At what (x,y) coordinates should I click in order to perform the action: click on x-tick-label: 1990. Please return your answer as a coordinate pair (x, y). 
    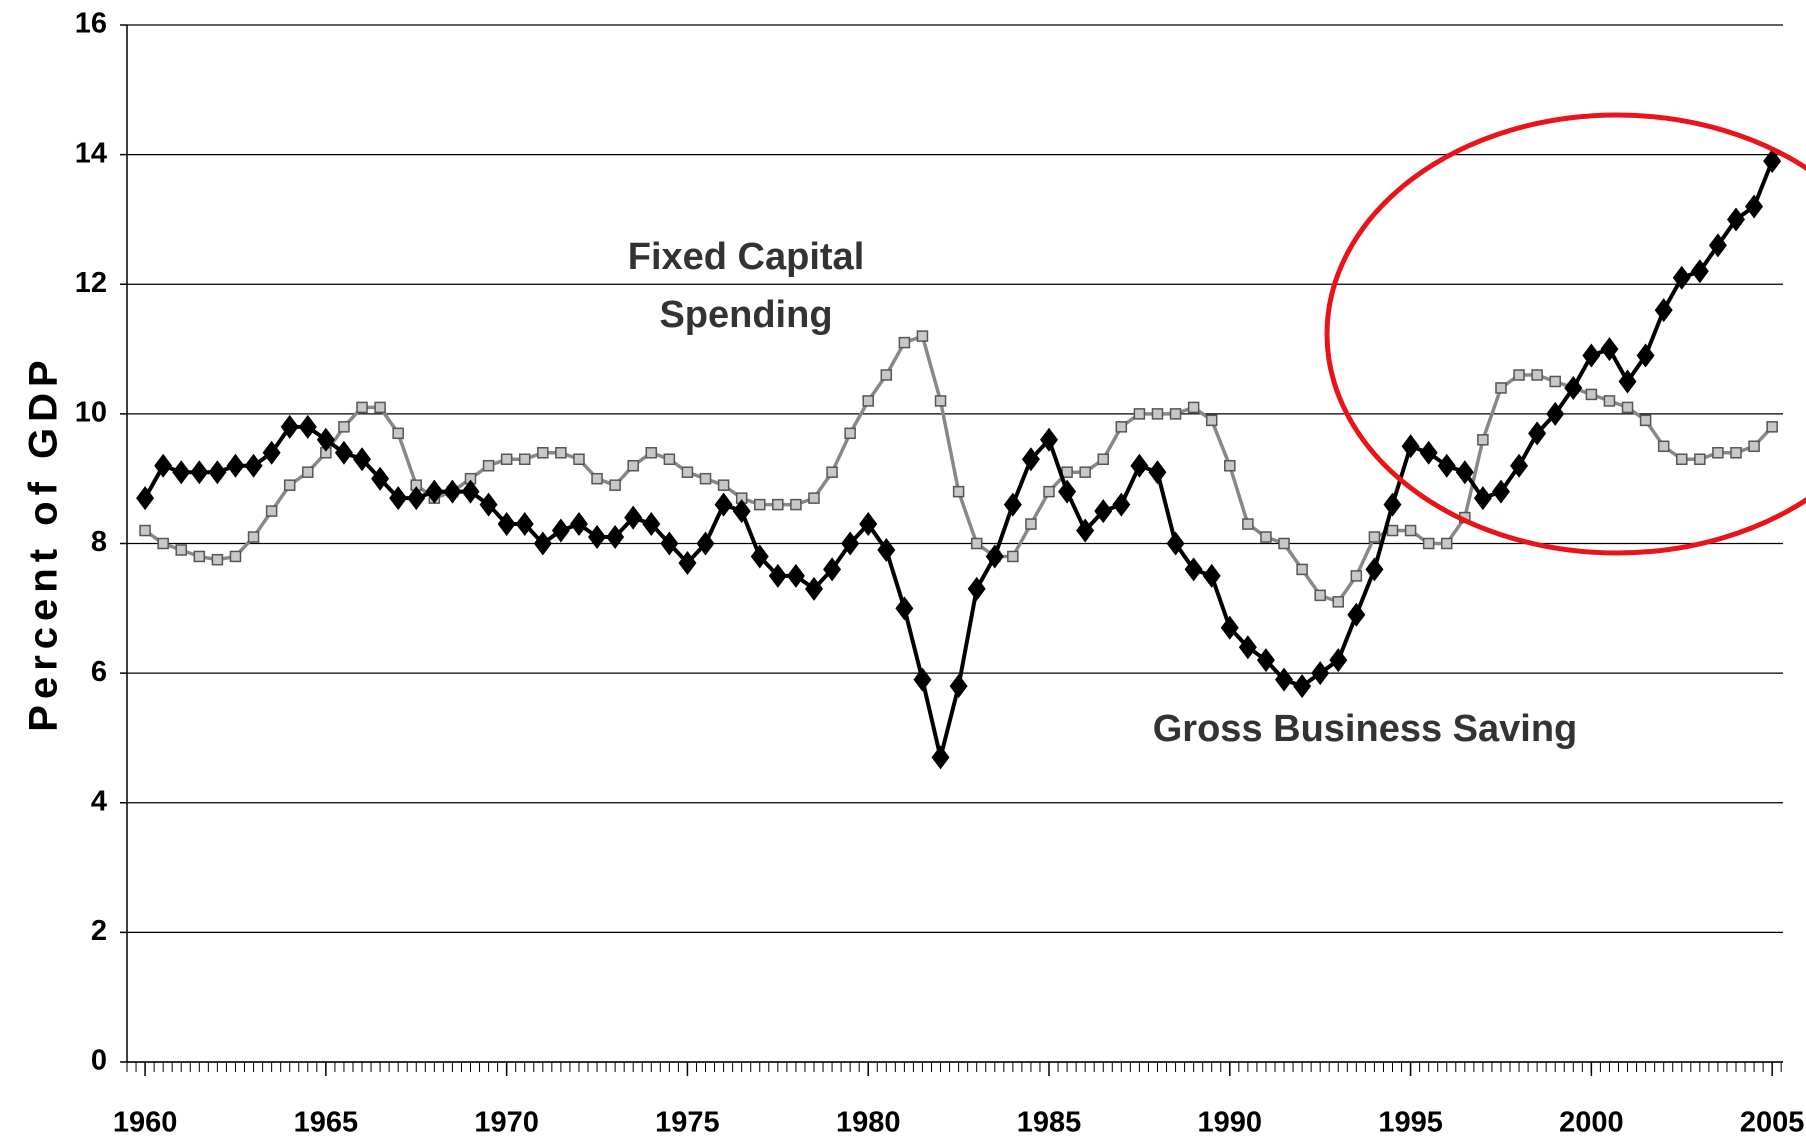
    Looking at the image, I should click on (1230, 1123).